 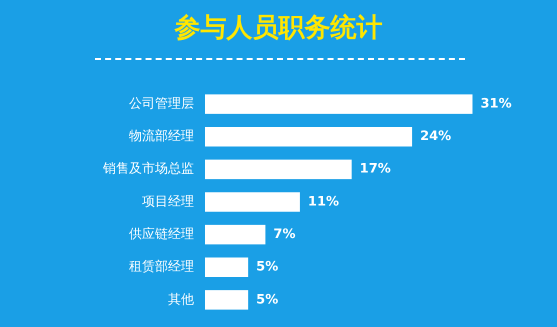 What do you see at coordinates (161, 267) in the screenshot?
I see `y-tick-label: 租赁部经理` at bounding box center [161, 267].